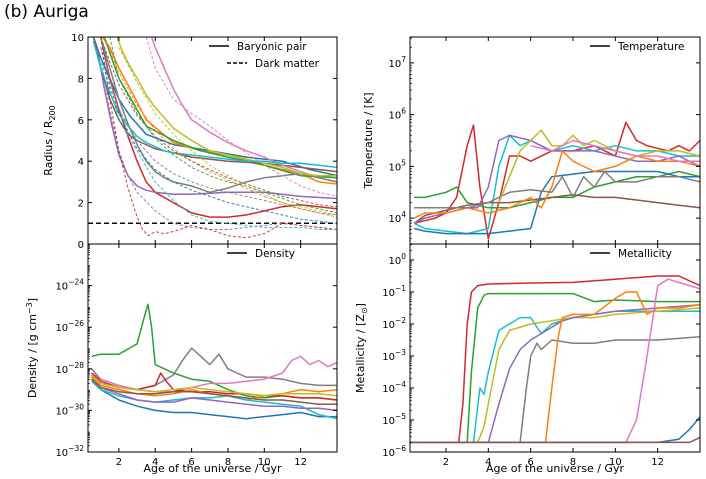  I want to click on y-tick-label: 0, so click(81, 245).